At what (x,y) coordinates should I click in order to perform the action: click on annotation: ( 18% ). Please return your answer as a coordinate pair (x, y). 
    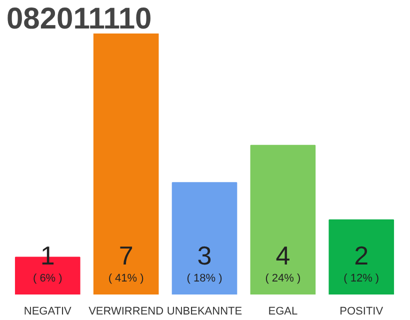
    Looking at the image, I should click on (204, 278).